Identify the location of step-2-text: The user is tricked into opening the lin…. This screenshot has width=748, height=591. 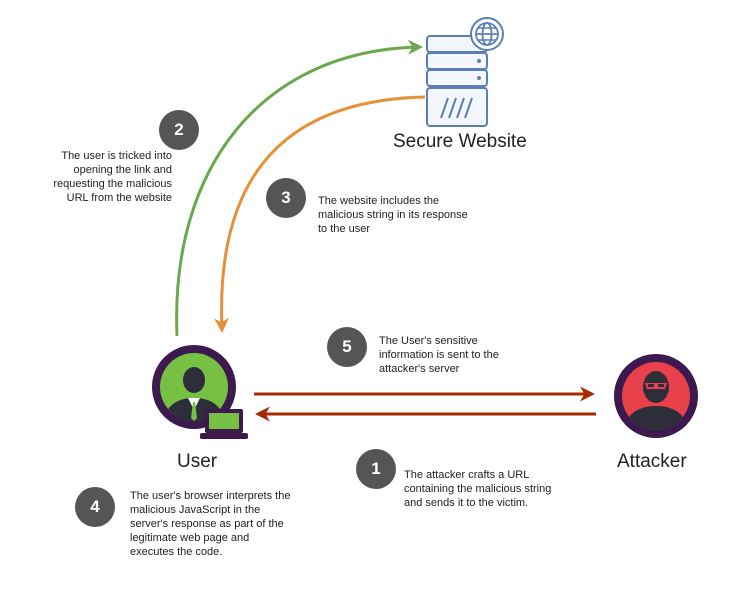
(112, 177).